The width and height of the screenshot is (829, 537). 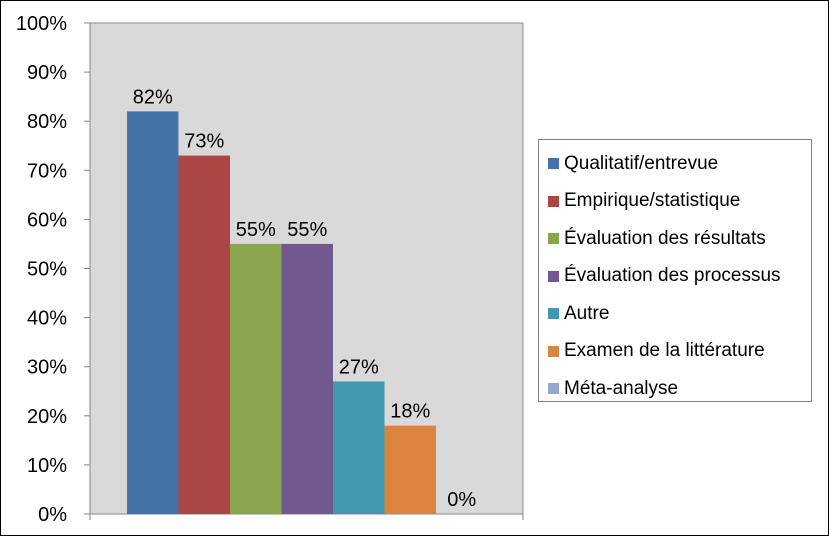 I want to click on legend-item: Qualitatif/entrevue, so click(x=675, y=164).